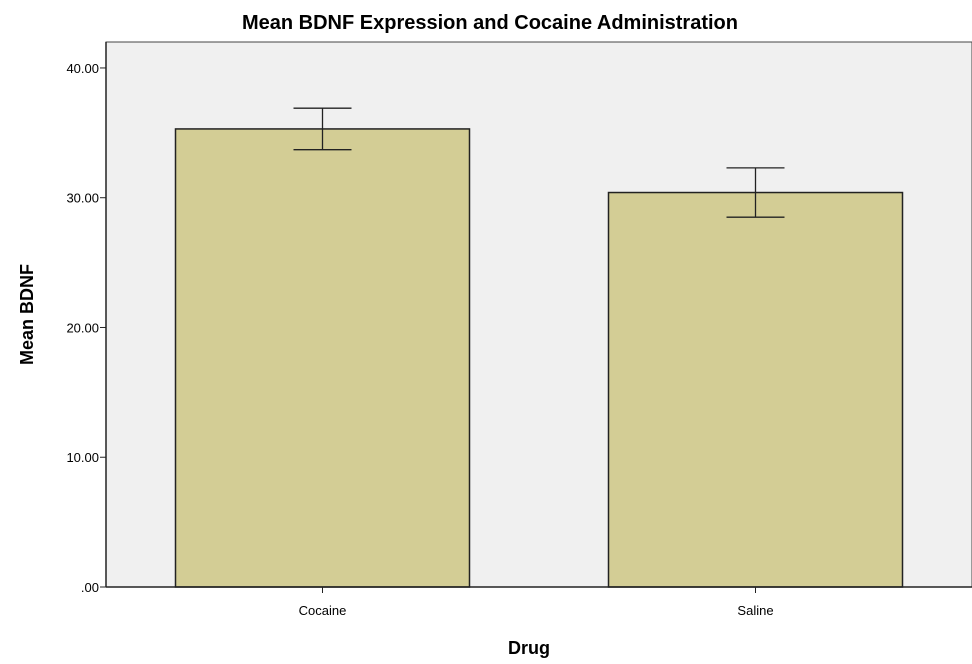 This screenshot has height=664, width=972. I want to click on y-ticks: .00 10.00 20.00 30.00 40.00, so click(86, 328).